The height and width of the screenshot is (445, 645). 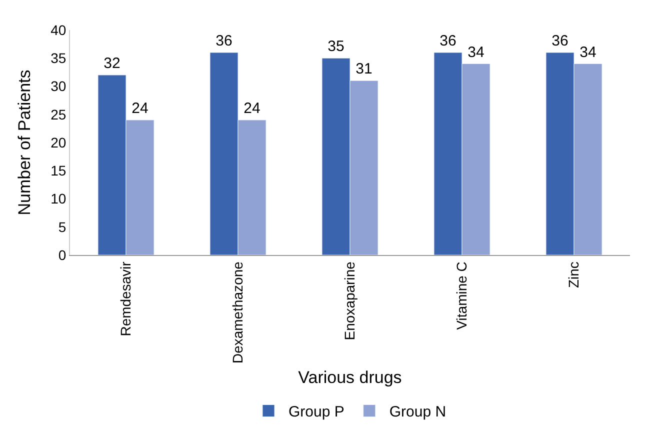 What do you see at coordinates (350, 300) in the screenshot?
I see `x-tick-label: Enoxaparine` at bounding box center [350, 300].